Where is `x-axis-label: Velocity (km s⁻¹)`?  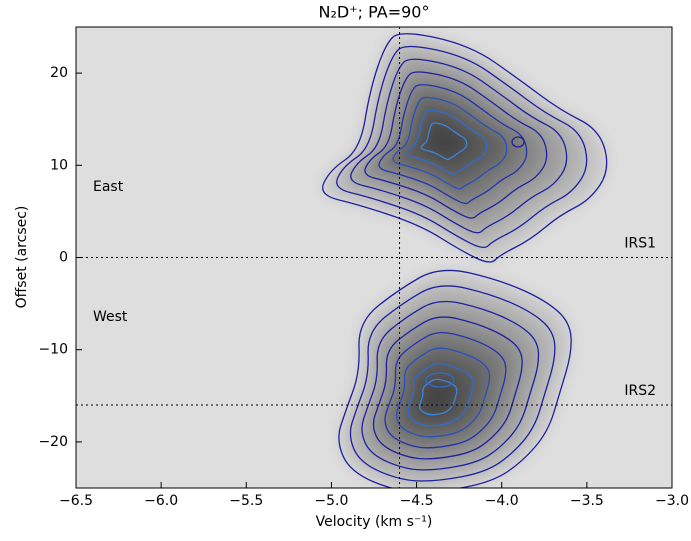 x-axis-label: Velocity (km s⁻¹) is located at coordinates (374, 522).